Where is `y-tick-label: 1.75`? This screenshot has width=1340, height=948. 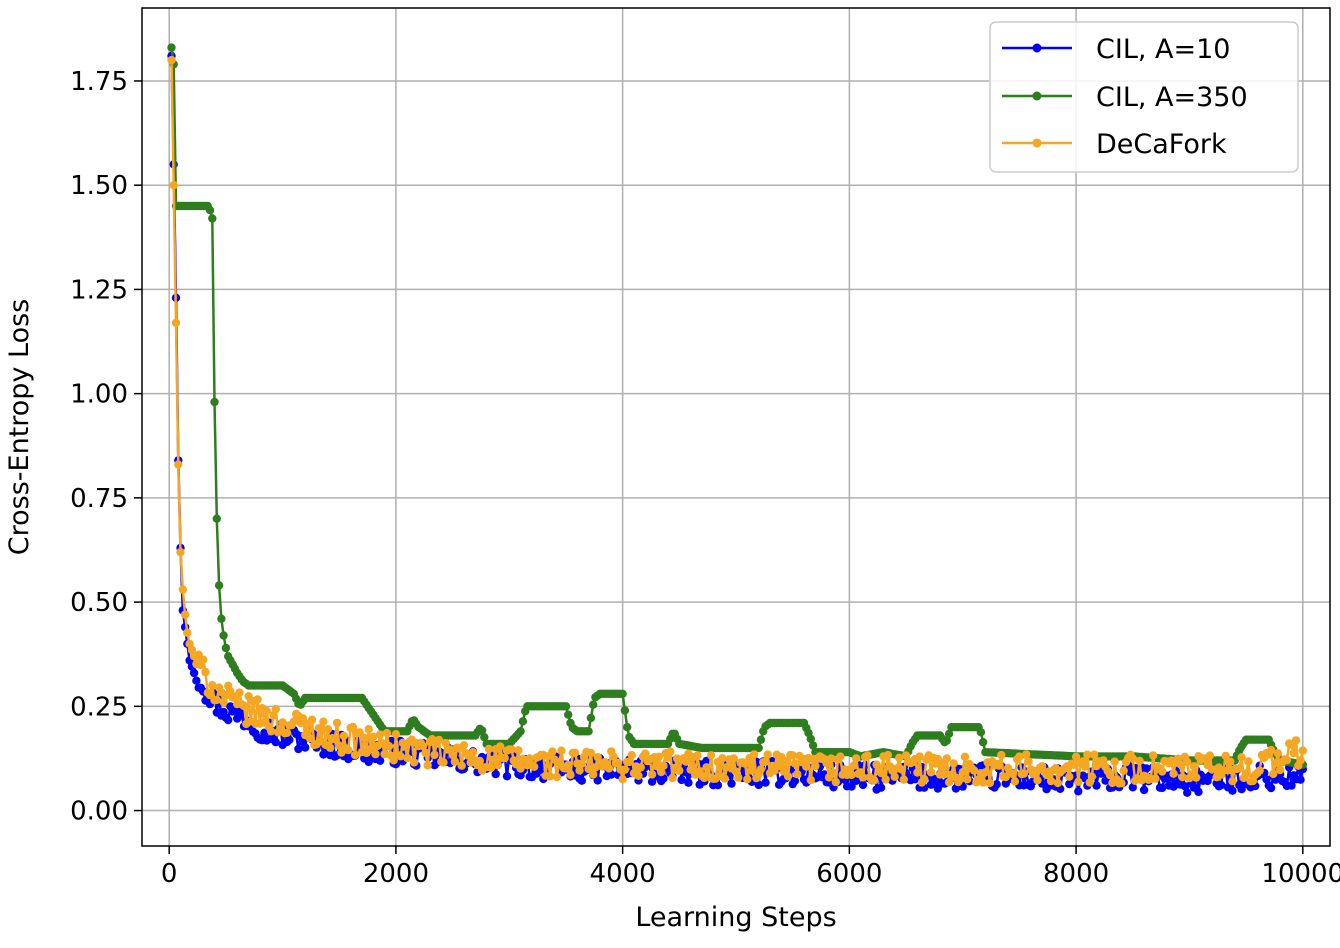 y-tick-label: 1.75 is located at coordinates (99, 82).